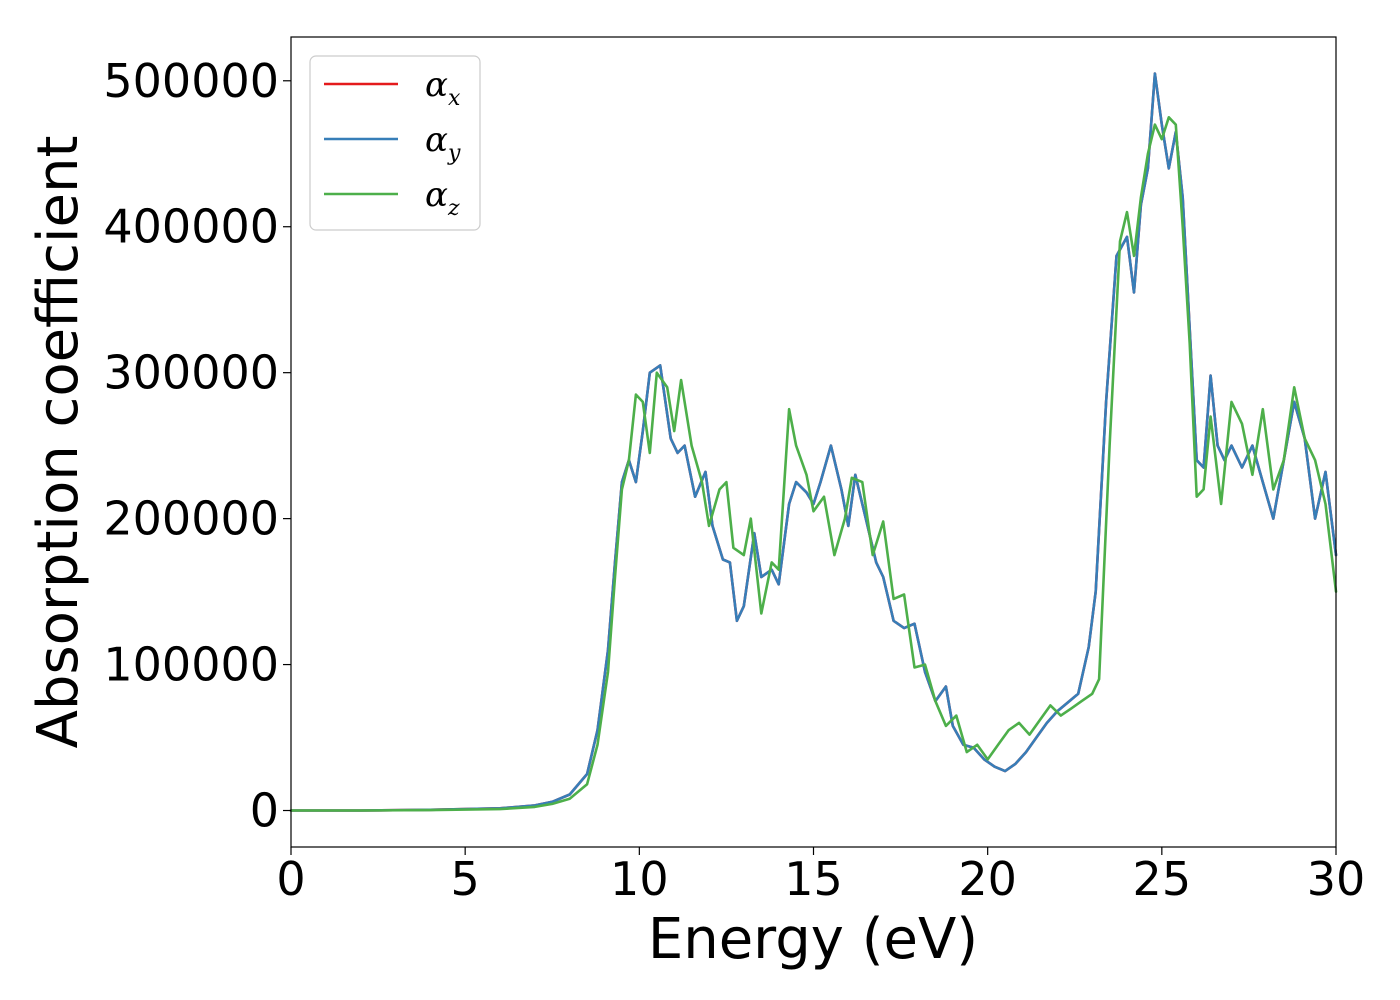 This screenshot has height=1000, width=1400. I want to click on y-tick-label: 500000, so click(191, 81).